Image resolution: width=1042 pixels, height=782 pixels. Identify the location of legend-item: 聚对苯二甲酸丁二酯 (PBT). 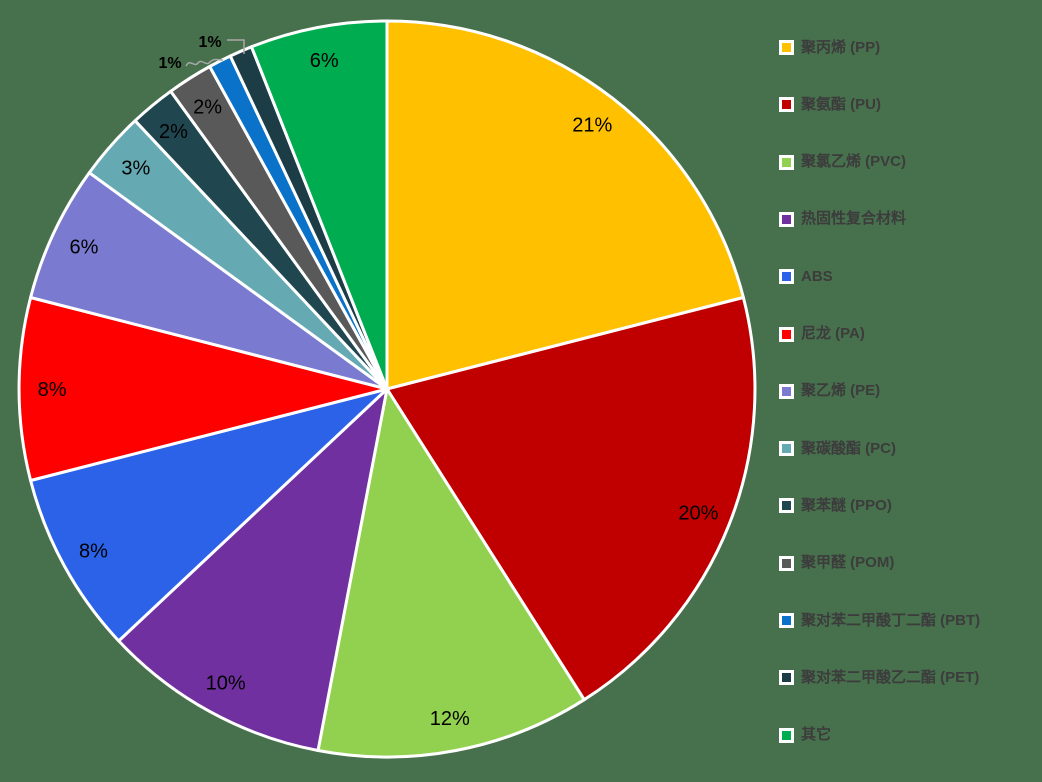
(879, 621).